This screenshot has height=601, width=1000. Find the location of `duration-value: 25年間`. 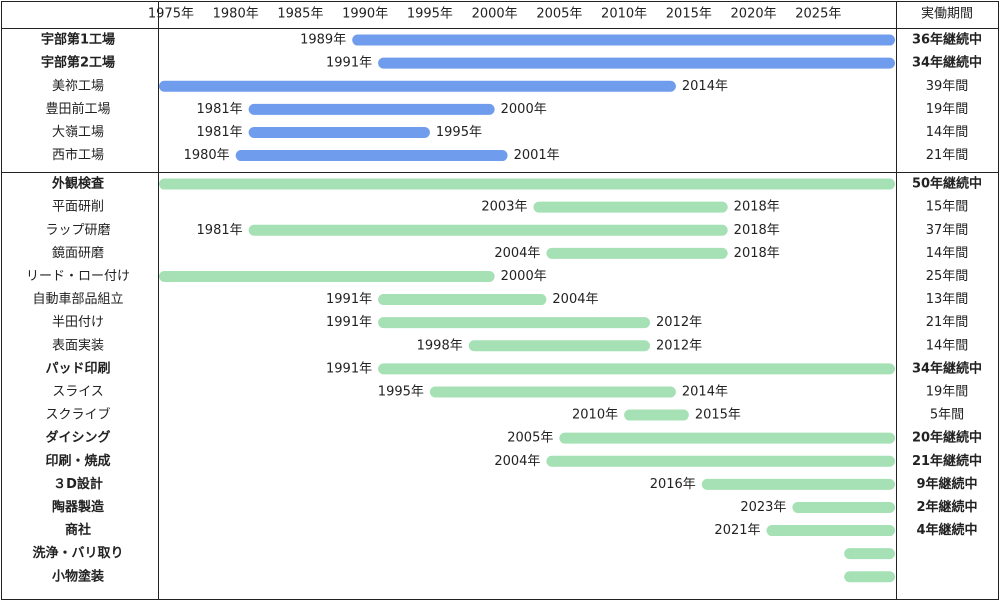

duration-value: 25年間 is located at coordinates (947, 276).